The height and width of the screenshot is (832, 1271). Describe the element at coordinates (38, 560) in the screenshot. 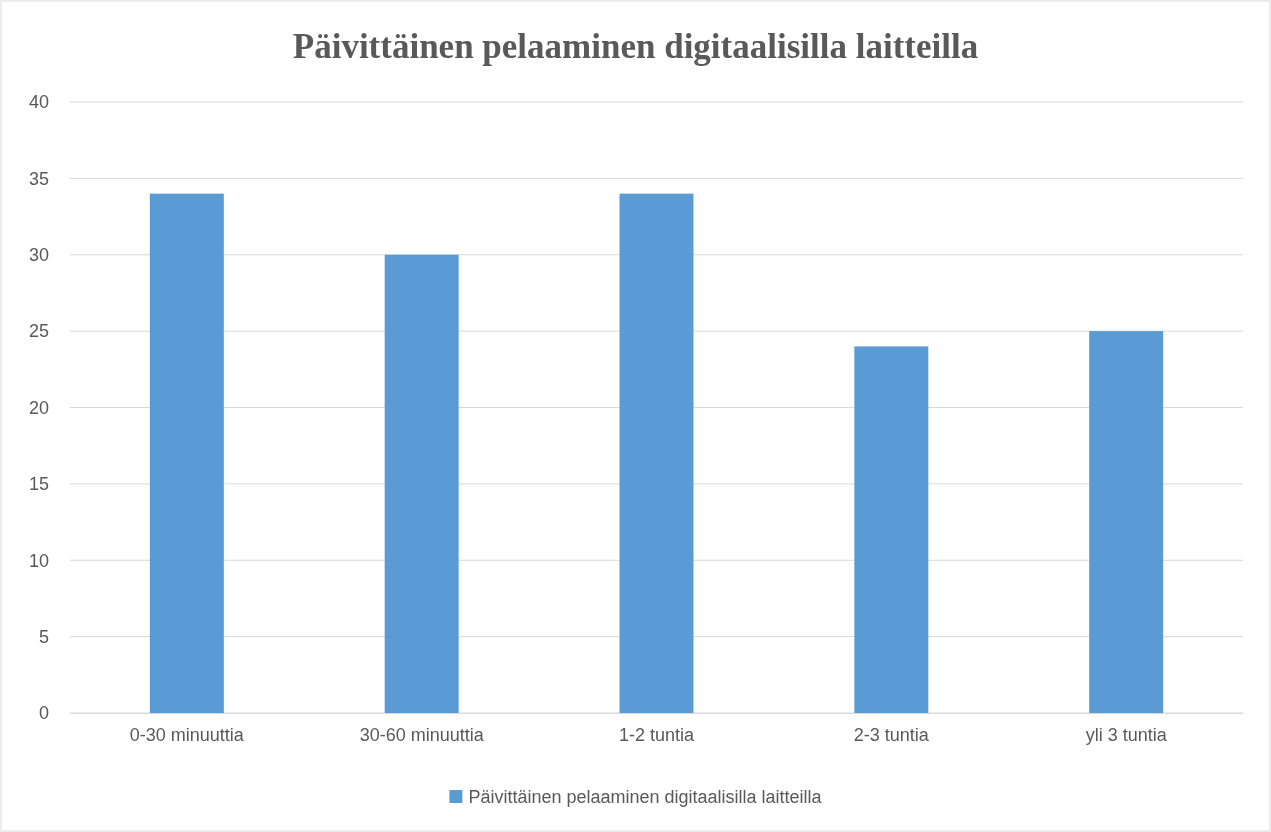

I see `y-tick-label: 10` at that location.